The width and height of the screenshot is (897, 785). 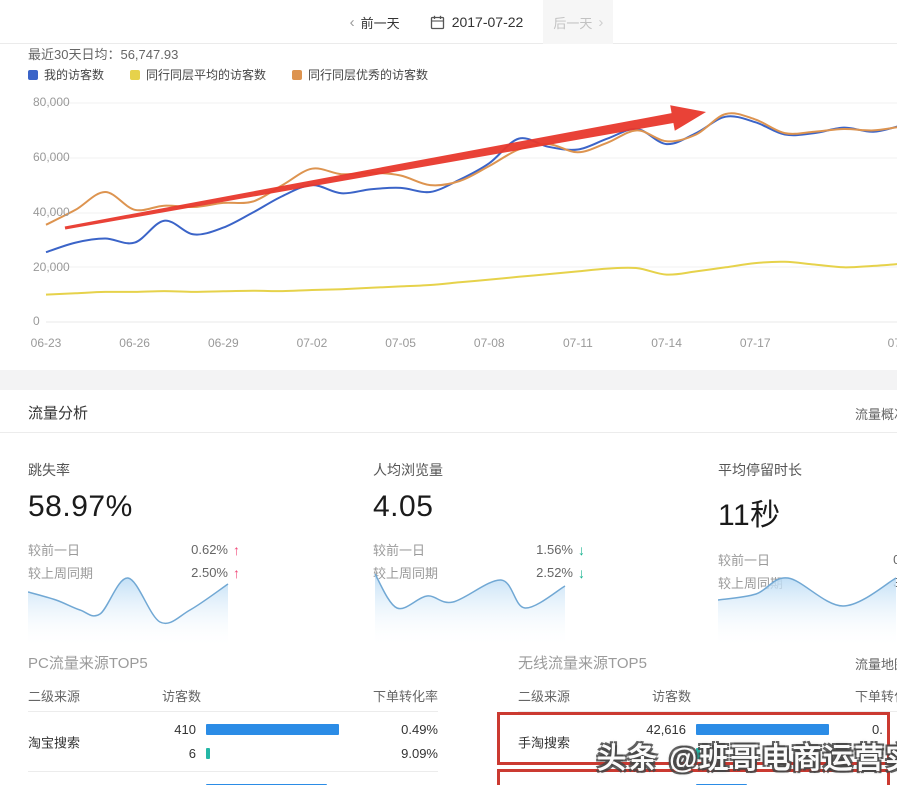 What do you see at coordinates (760, 470) in the screenshot?
I see `metric-label: 平均停留时长` at bounding box center [760, 470].